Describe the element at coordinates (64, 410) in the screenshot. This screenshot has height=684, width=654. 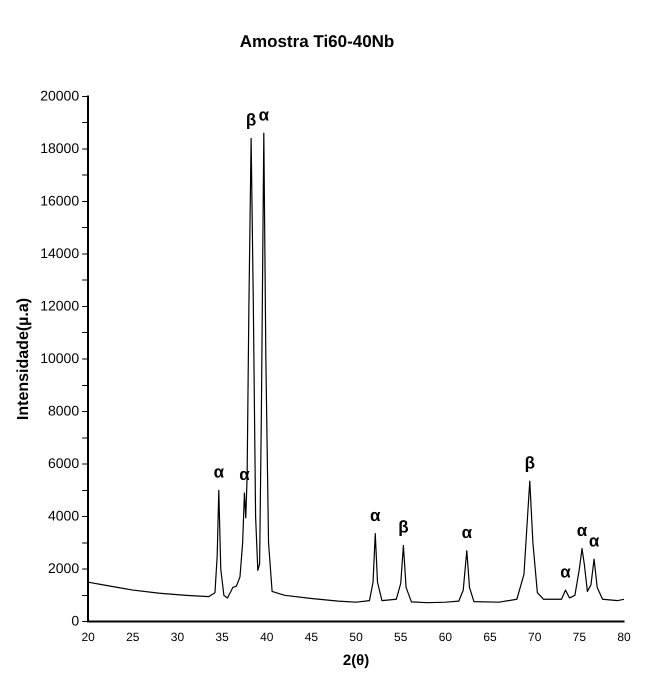
I see `y-tick-label: 8000` at that location.